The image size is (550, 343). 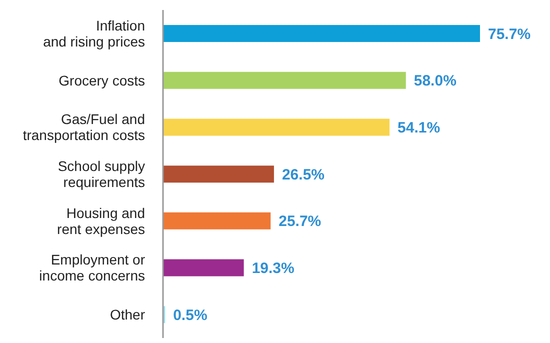 I want to click on y-tick-label: Other, so click(x=128, y=314).